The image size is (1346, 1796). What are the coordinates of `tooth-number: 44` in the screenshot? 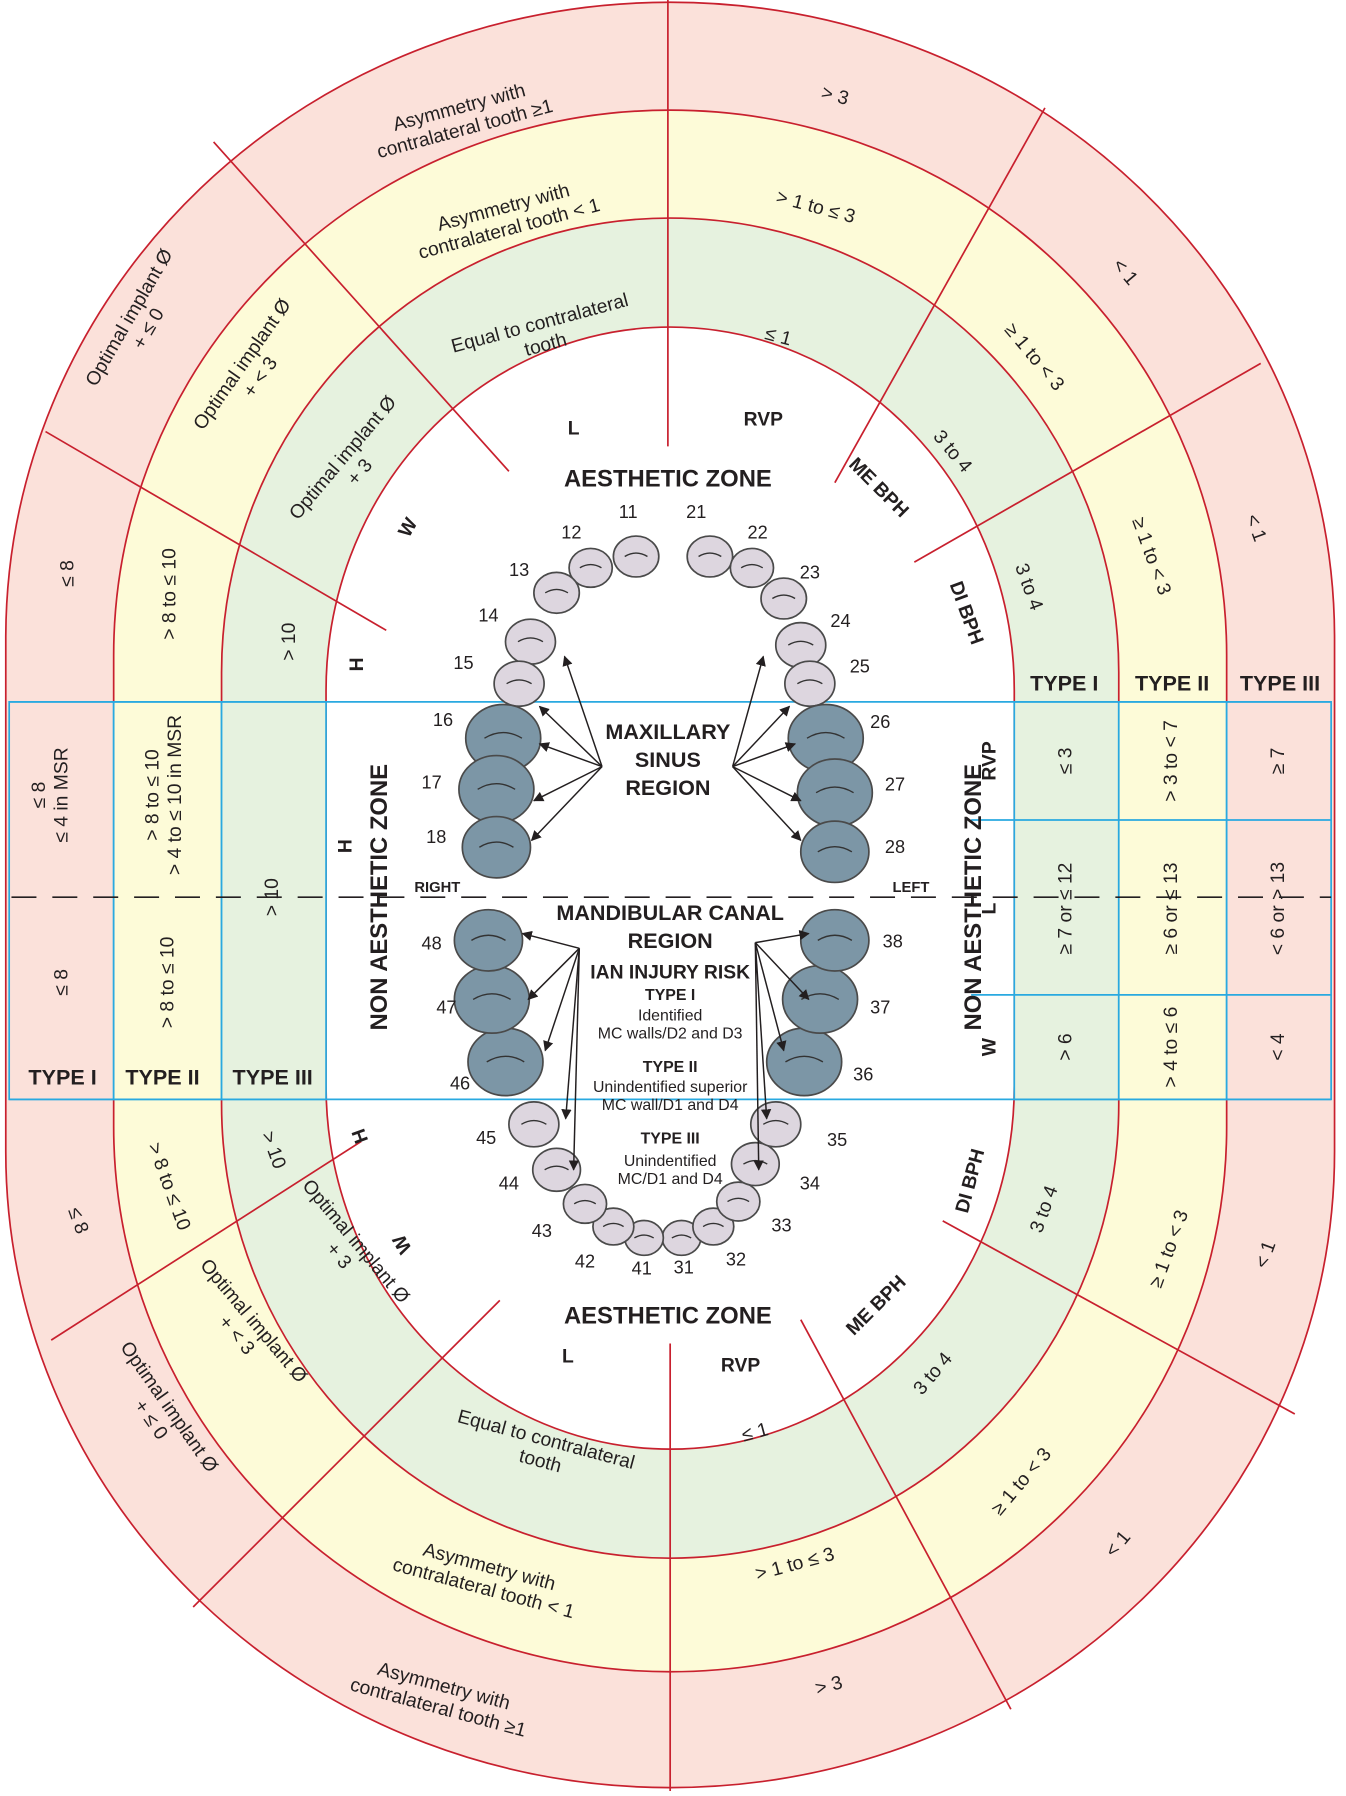 It's located at (509, 1183).